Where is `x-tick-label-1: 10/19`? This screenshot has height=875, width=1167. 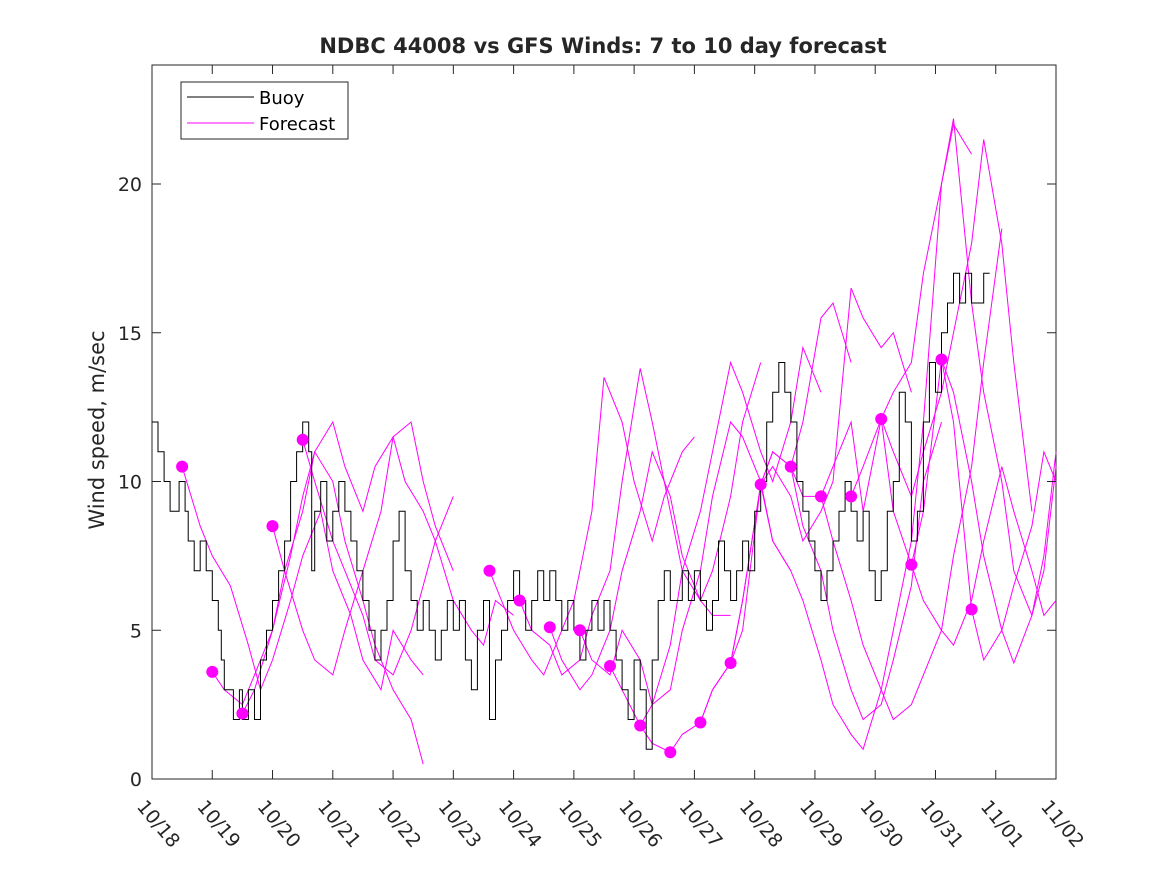 x-tick-label-1: 10/19 is located at coordinates (218, 824).